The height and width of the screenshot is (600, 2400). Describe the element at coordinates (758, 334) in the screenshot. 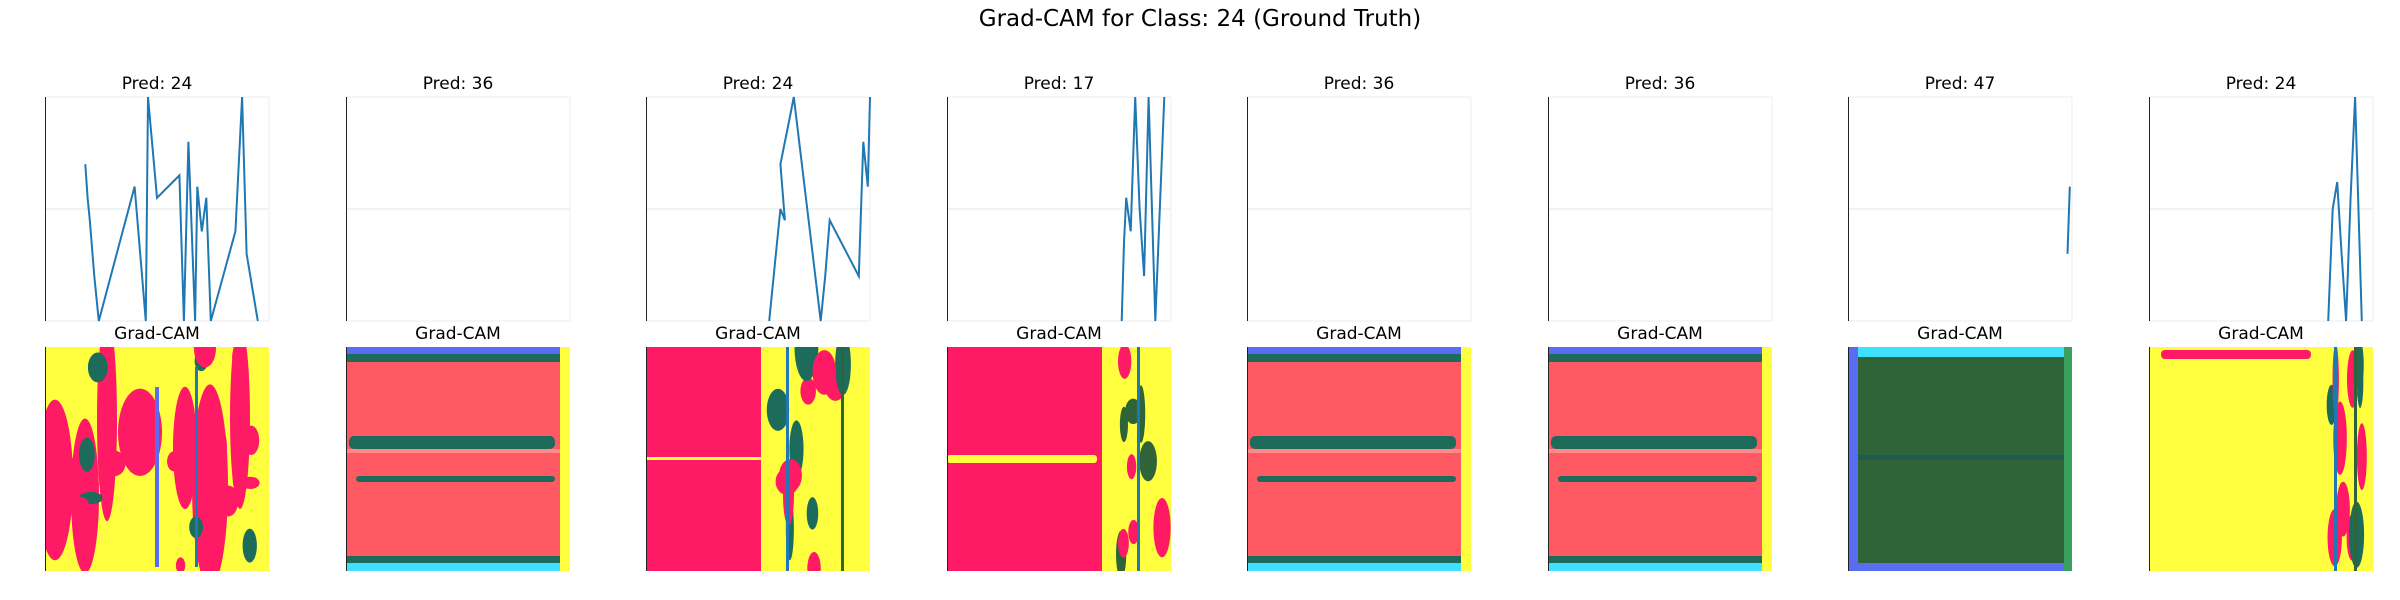

I see `panel-title-gradcam-3: Grad-CAM` at that location.